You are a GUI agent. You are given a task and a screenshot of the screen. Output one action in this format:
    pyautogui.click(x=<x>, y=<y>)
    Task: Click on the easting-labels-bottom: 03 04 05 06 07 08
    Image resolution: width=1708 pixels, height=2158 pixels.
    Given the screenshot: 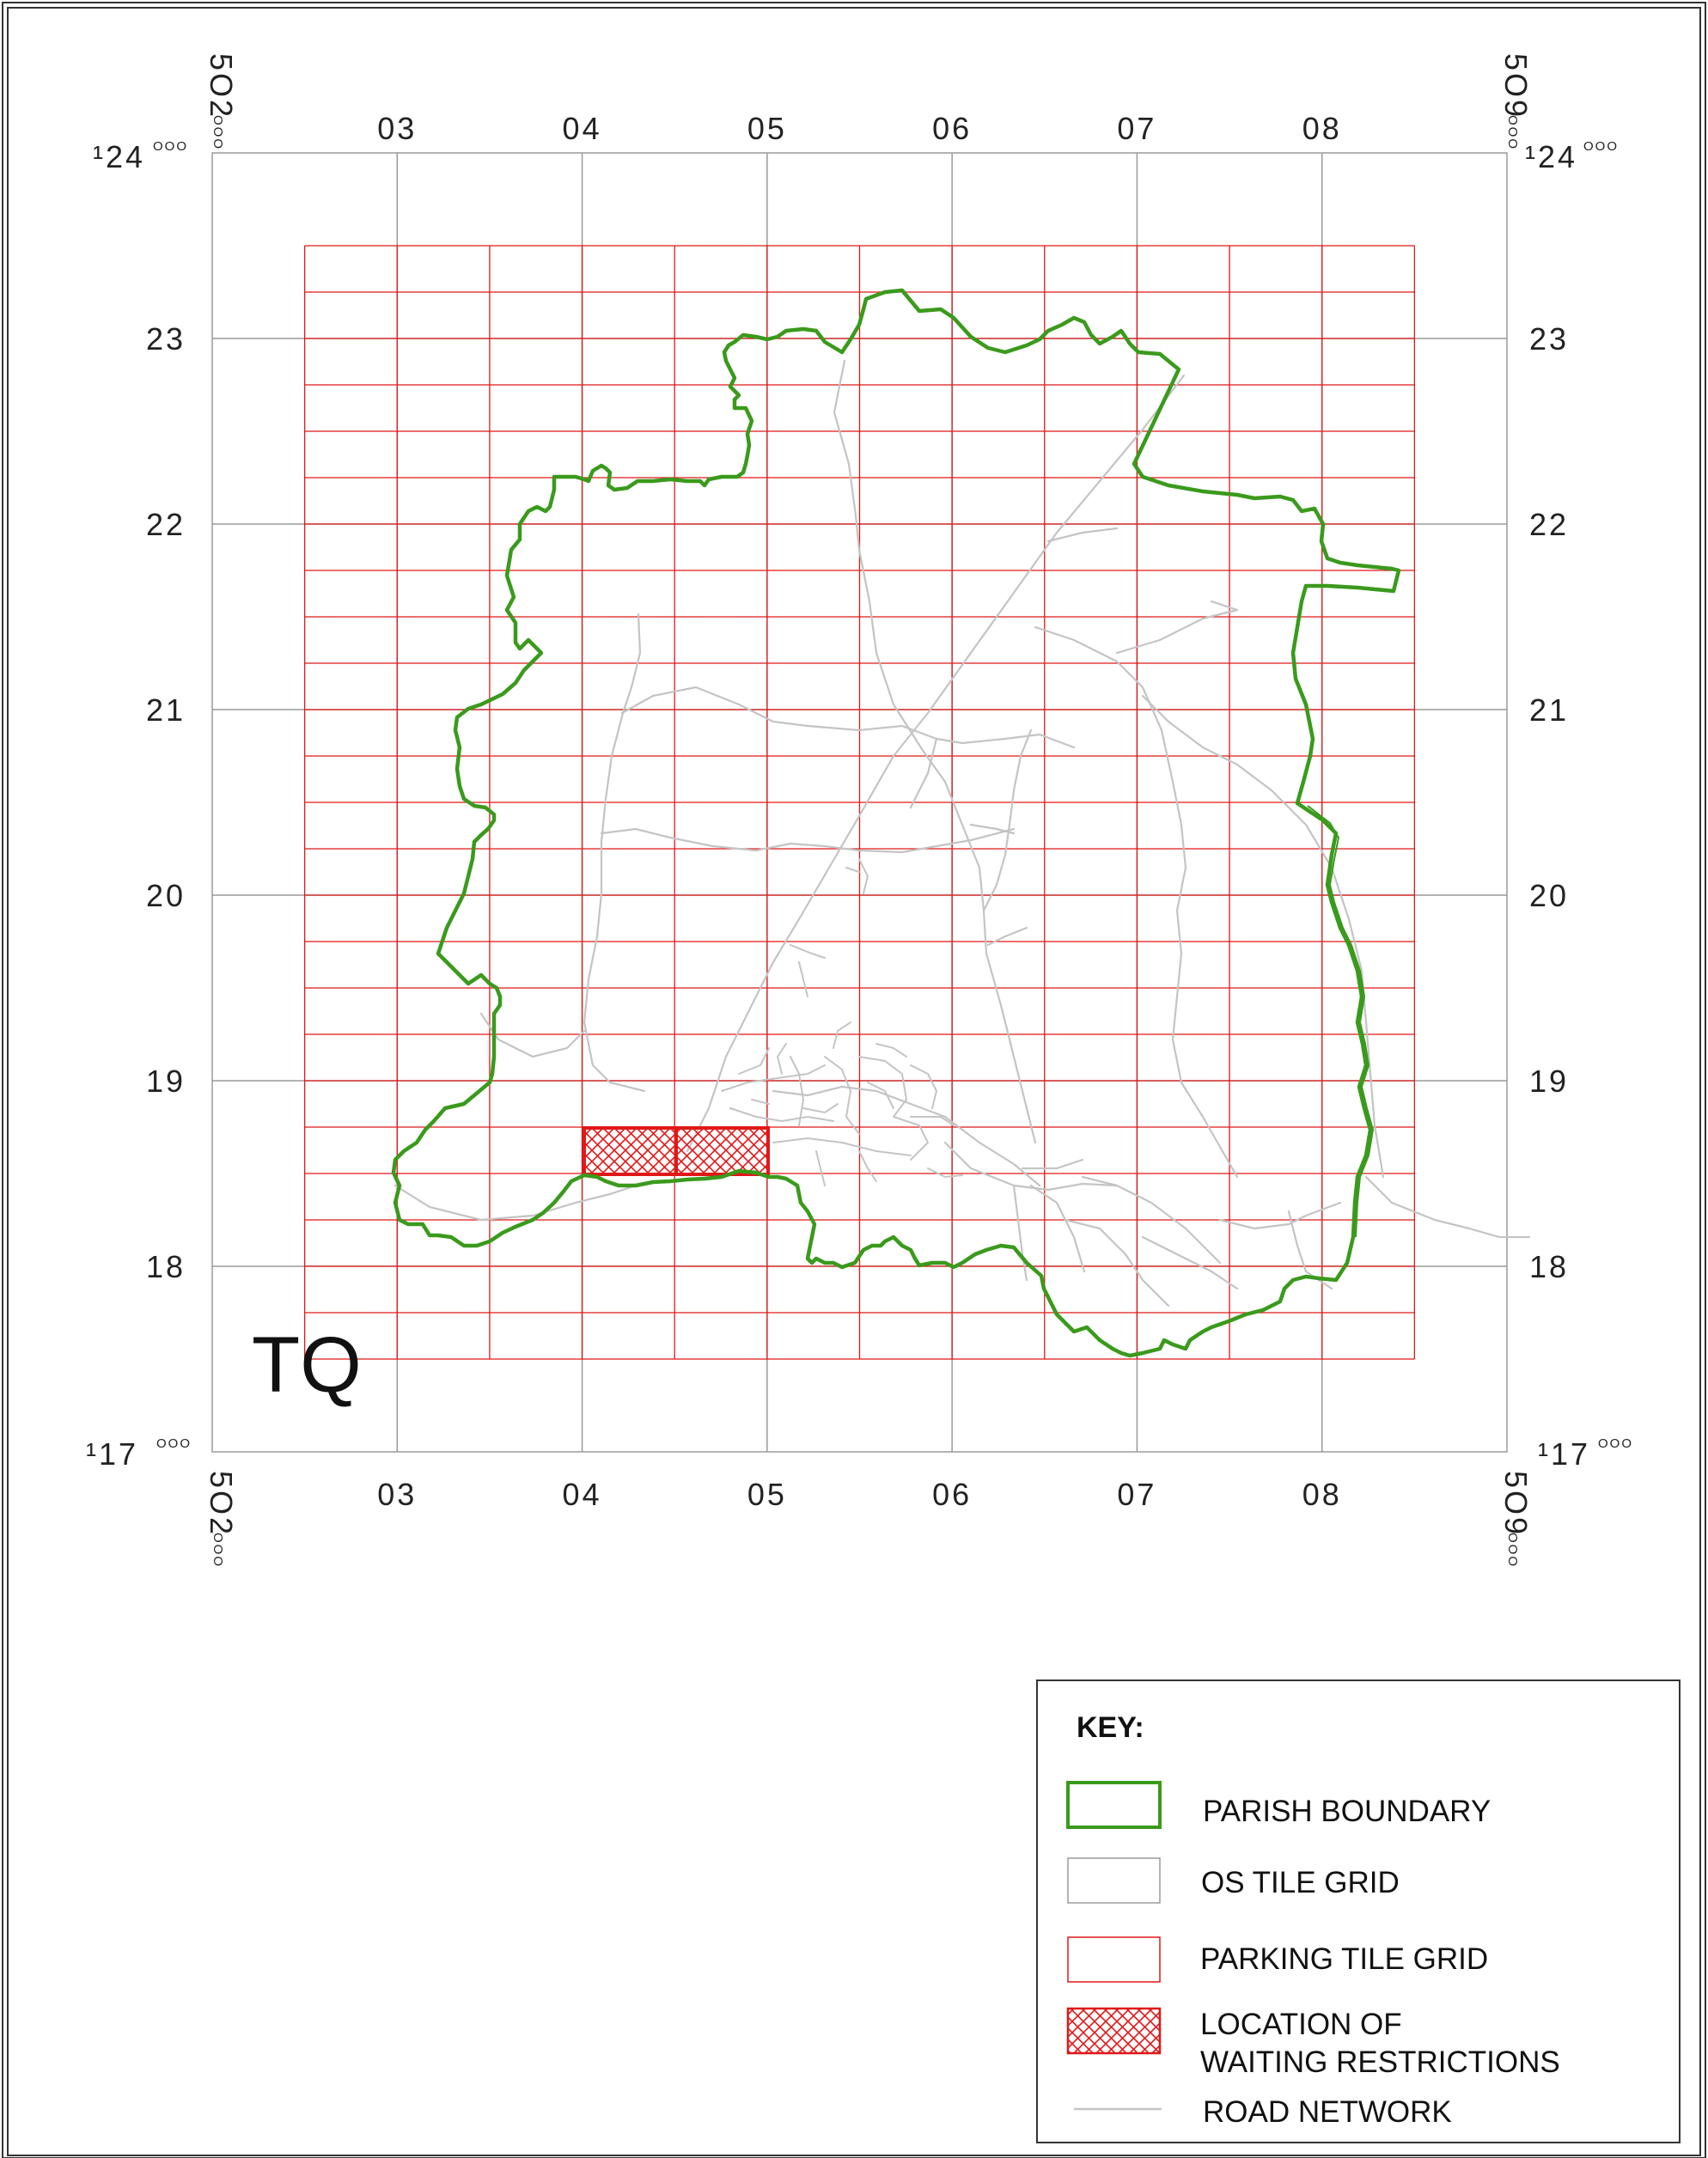 What is the action you would take?
    pyautogui.click(x=859, y=1494)
    